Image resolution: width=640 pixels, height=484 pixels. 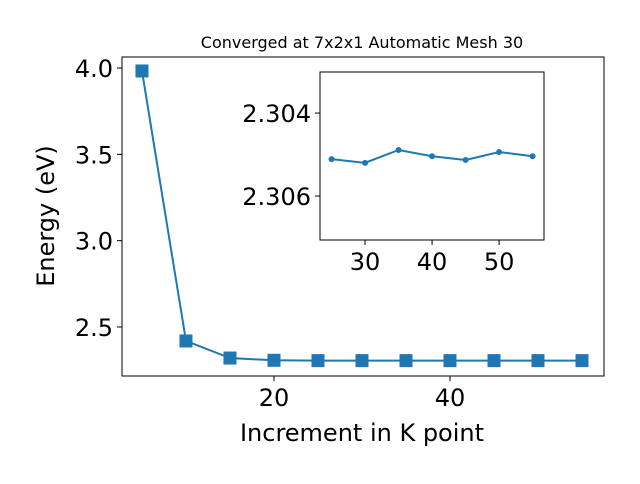 I want to click on x-tick-label: 20, so click(x=274, y=398).